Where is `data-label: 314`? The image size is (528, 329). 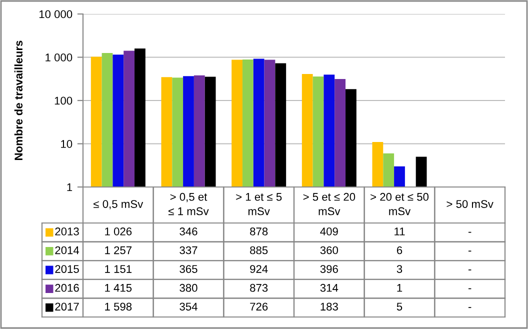 data-label: 314 is located at coordinates (329, 288).